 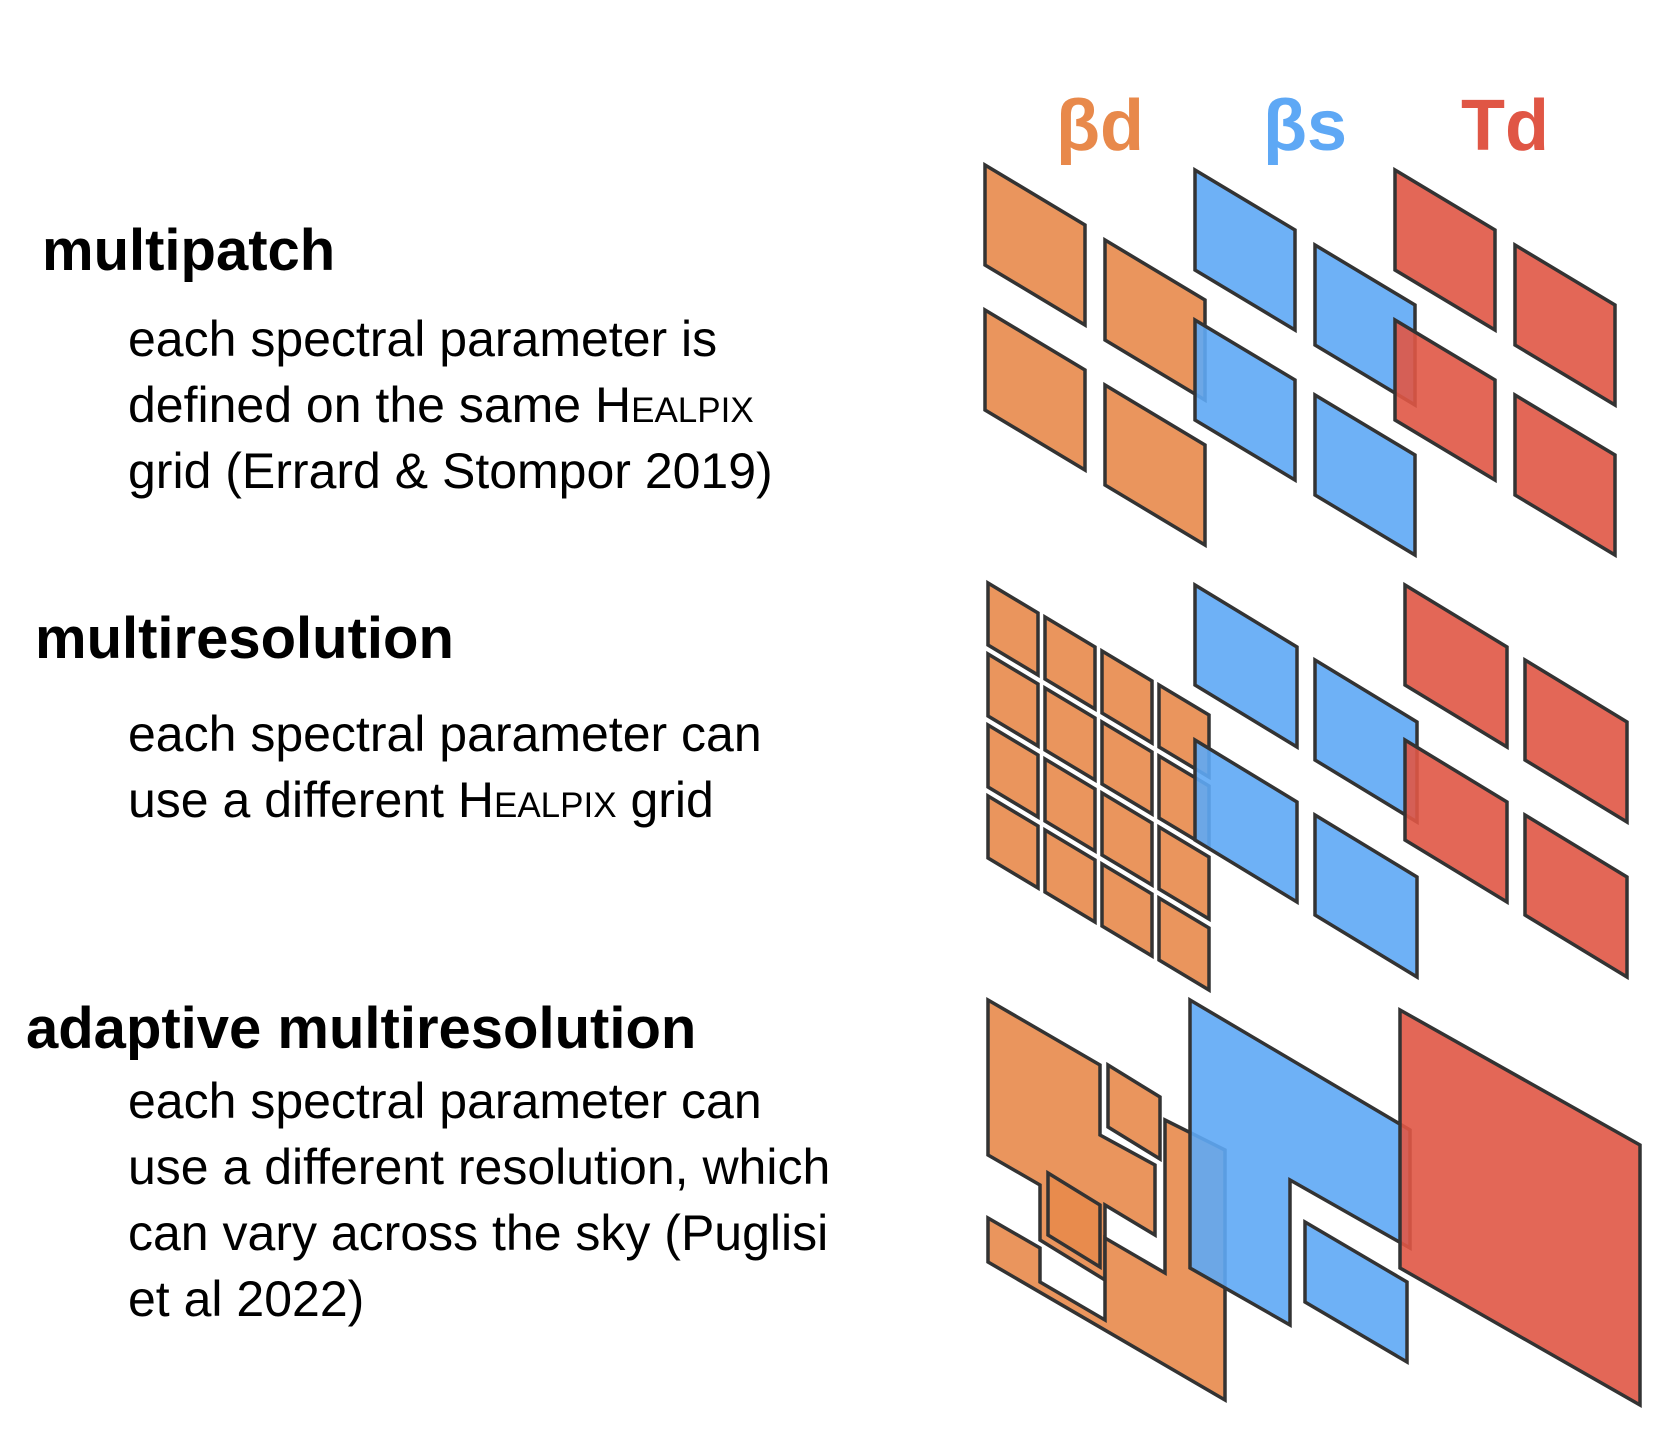 I want to click on desc-line: et al 2022), so click(x=479, y=1299).